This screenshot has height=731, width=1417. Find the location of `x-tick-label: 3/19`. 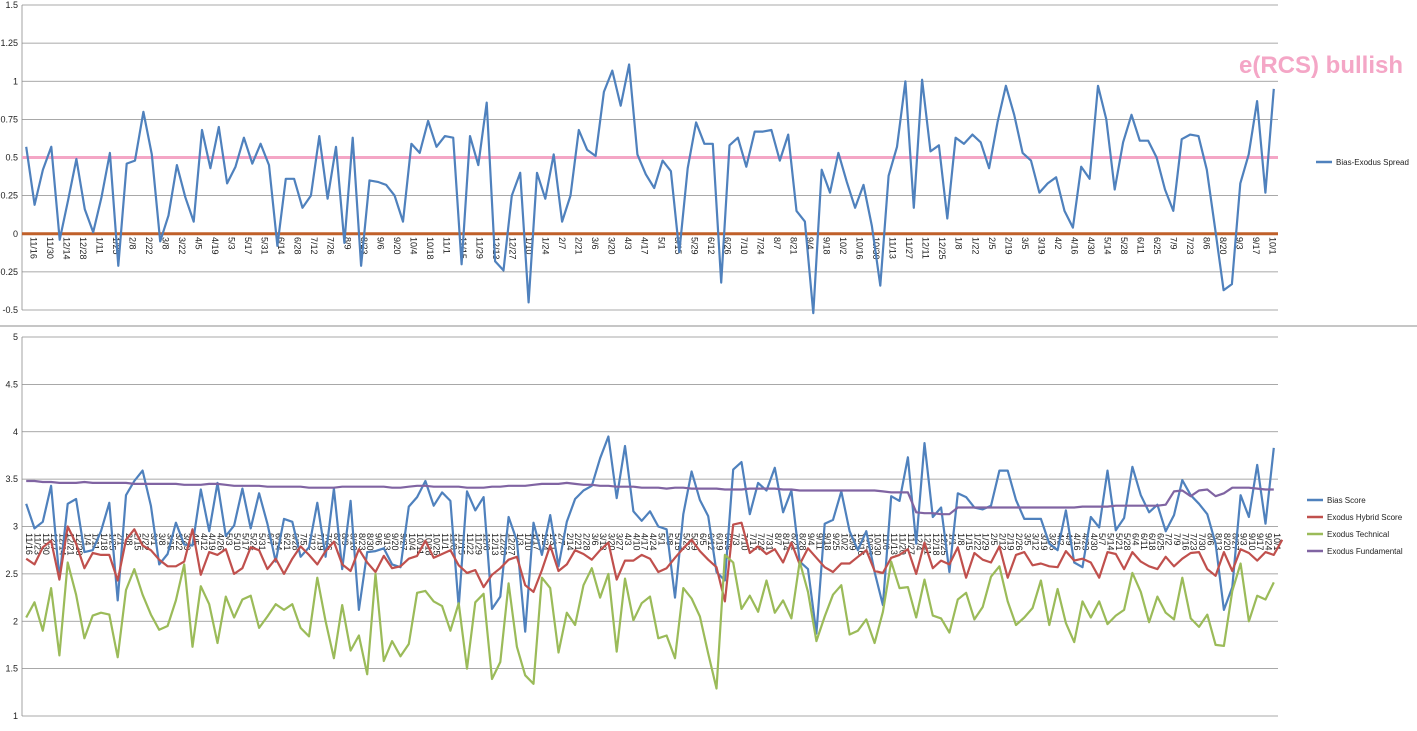

x-tick-label: 3/19 is located at coordinates (1044, 542).